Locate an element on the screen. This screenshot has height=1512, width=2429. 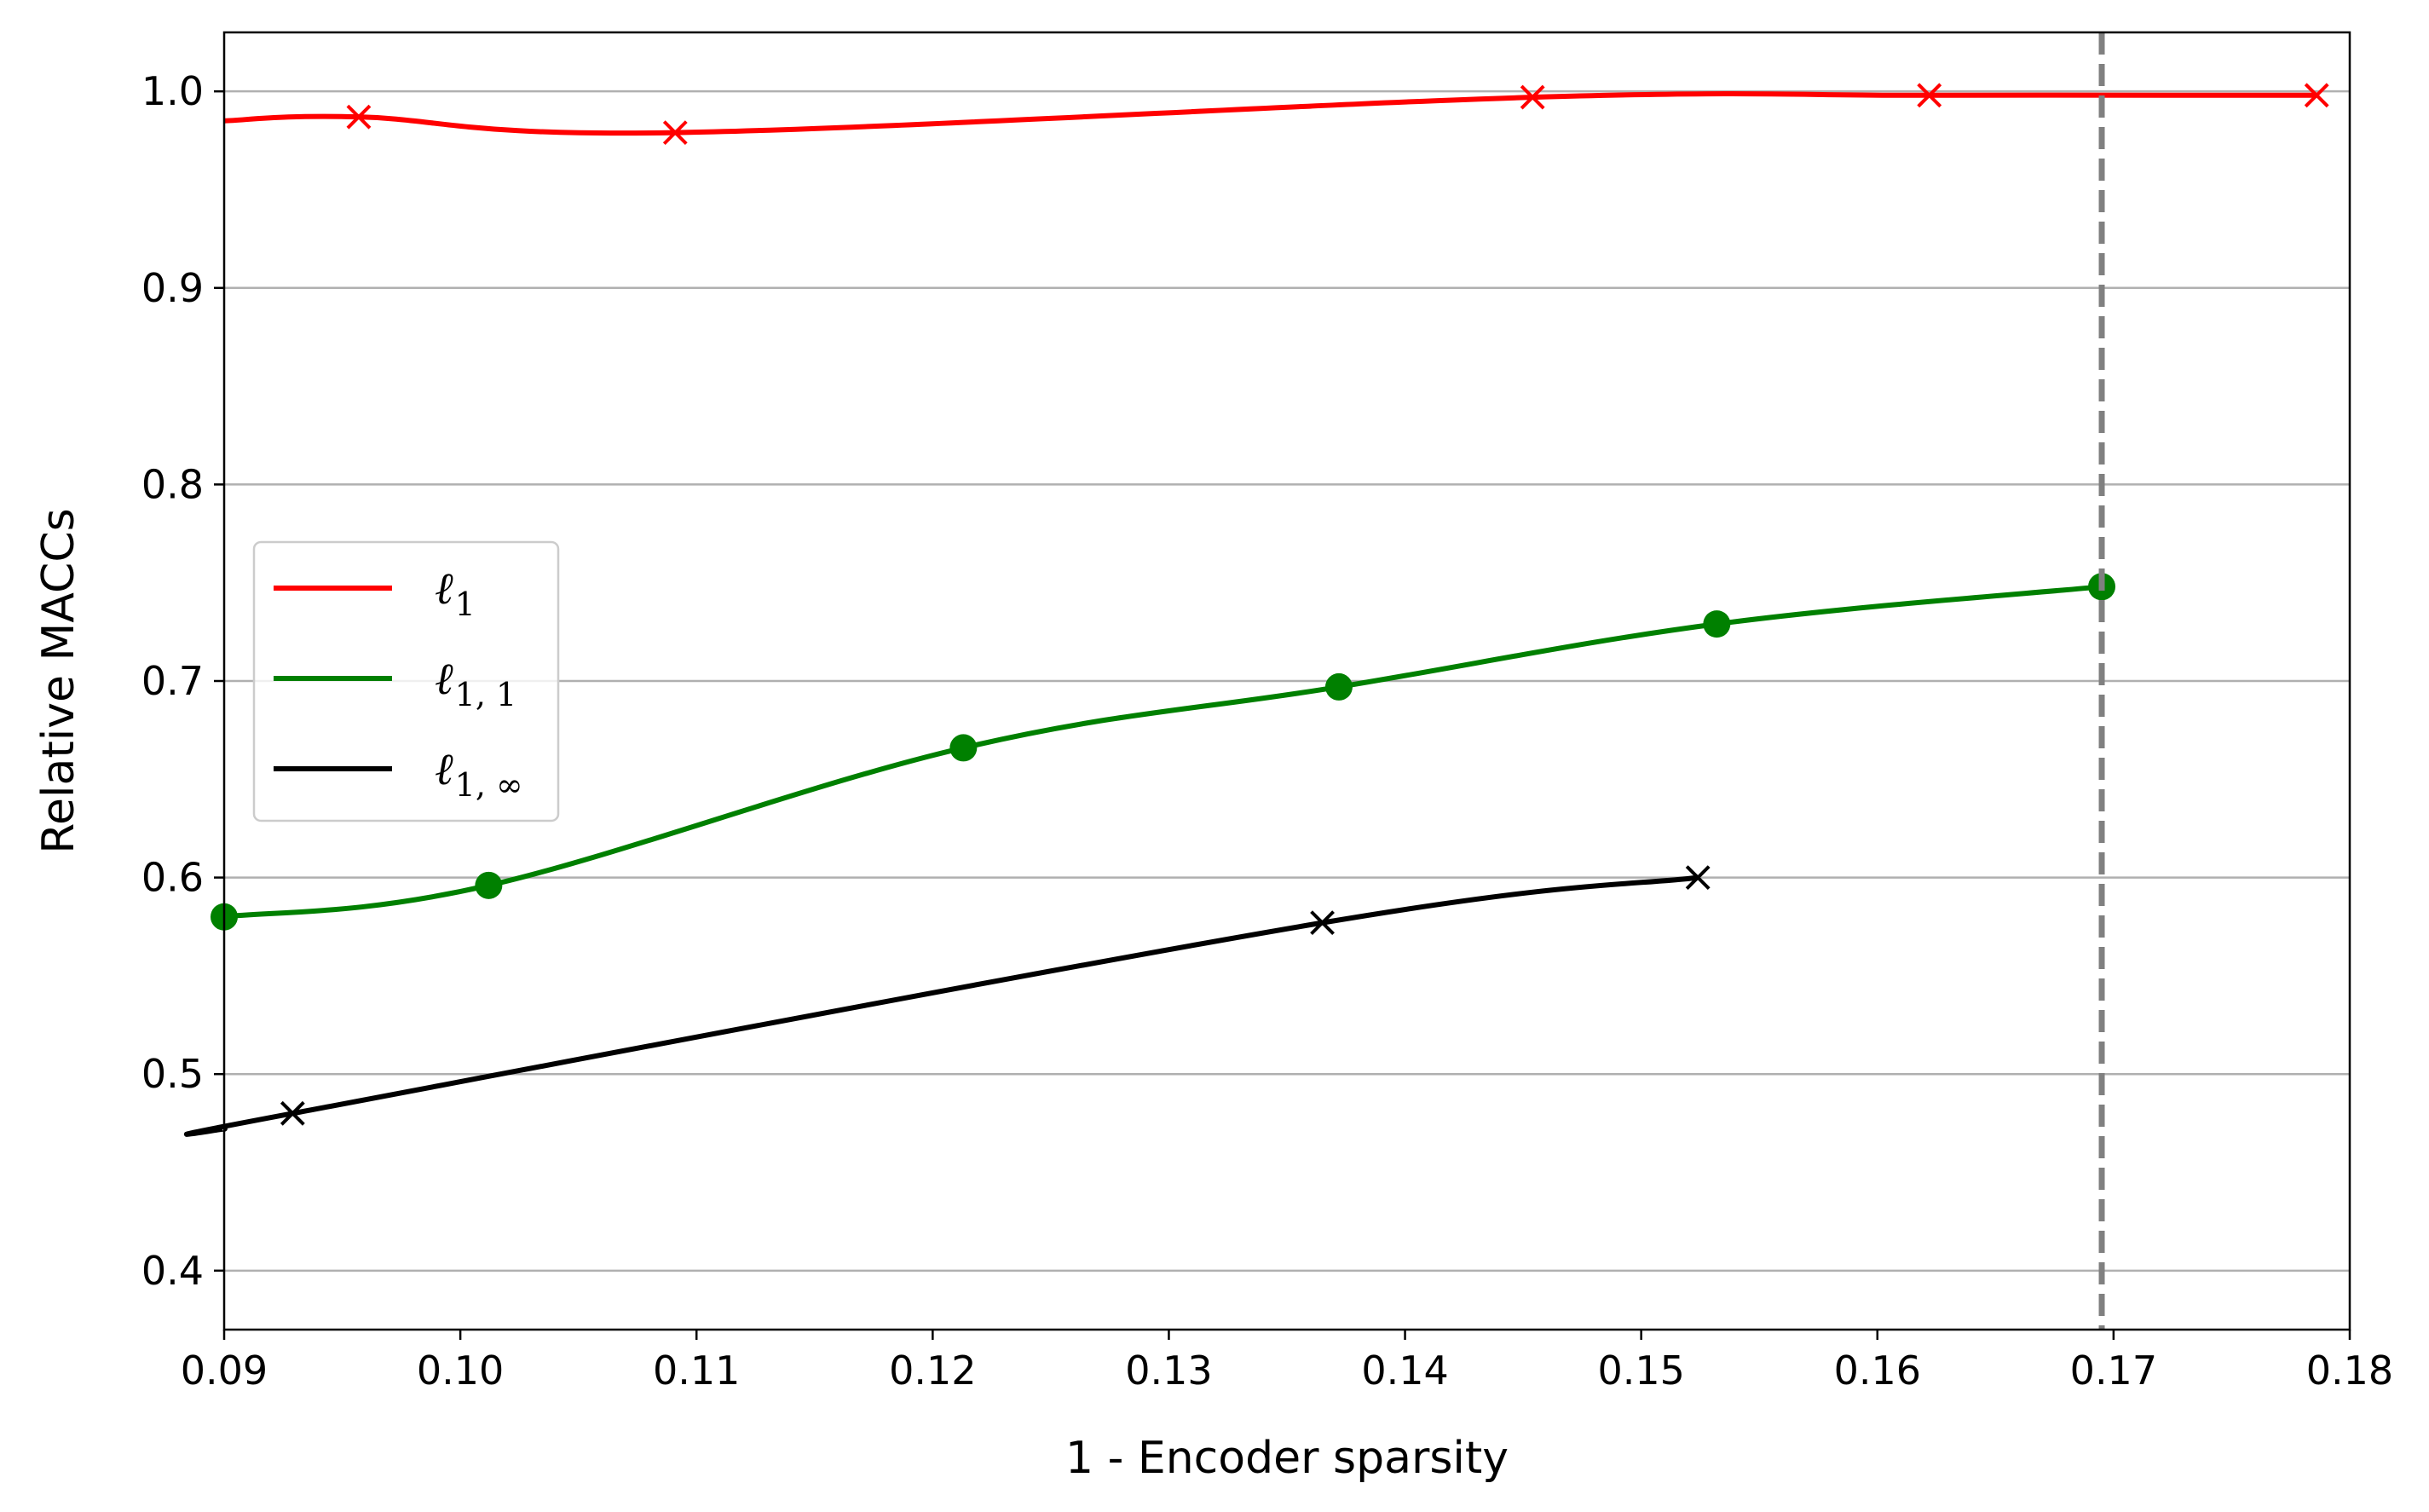
x-tick-label: 0.15 is located at coordinates (1640, 1371).